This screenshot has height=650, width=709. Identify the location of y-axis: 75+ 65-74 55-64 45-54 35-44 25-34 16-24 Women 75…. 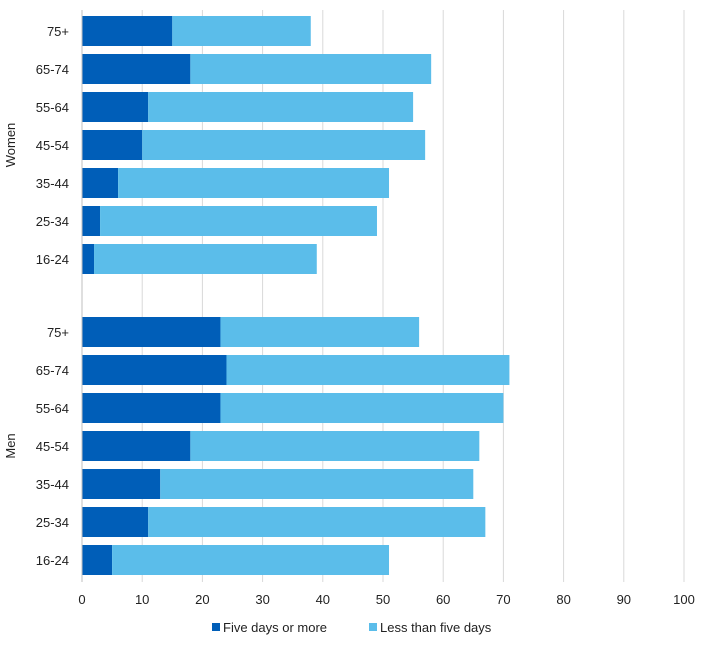
(36, 296).